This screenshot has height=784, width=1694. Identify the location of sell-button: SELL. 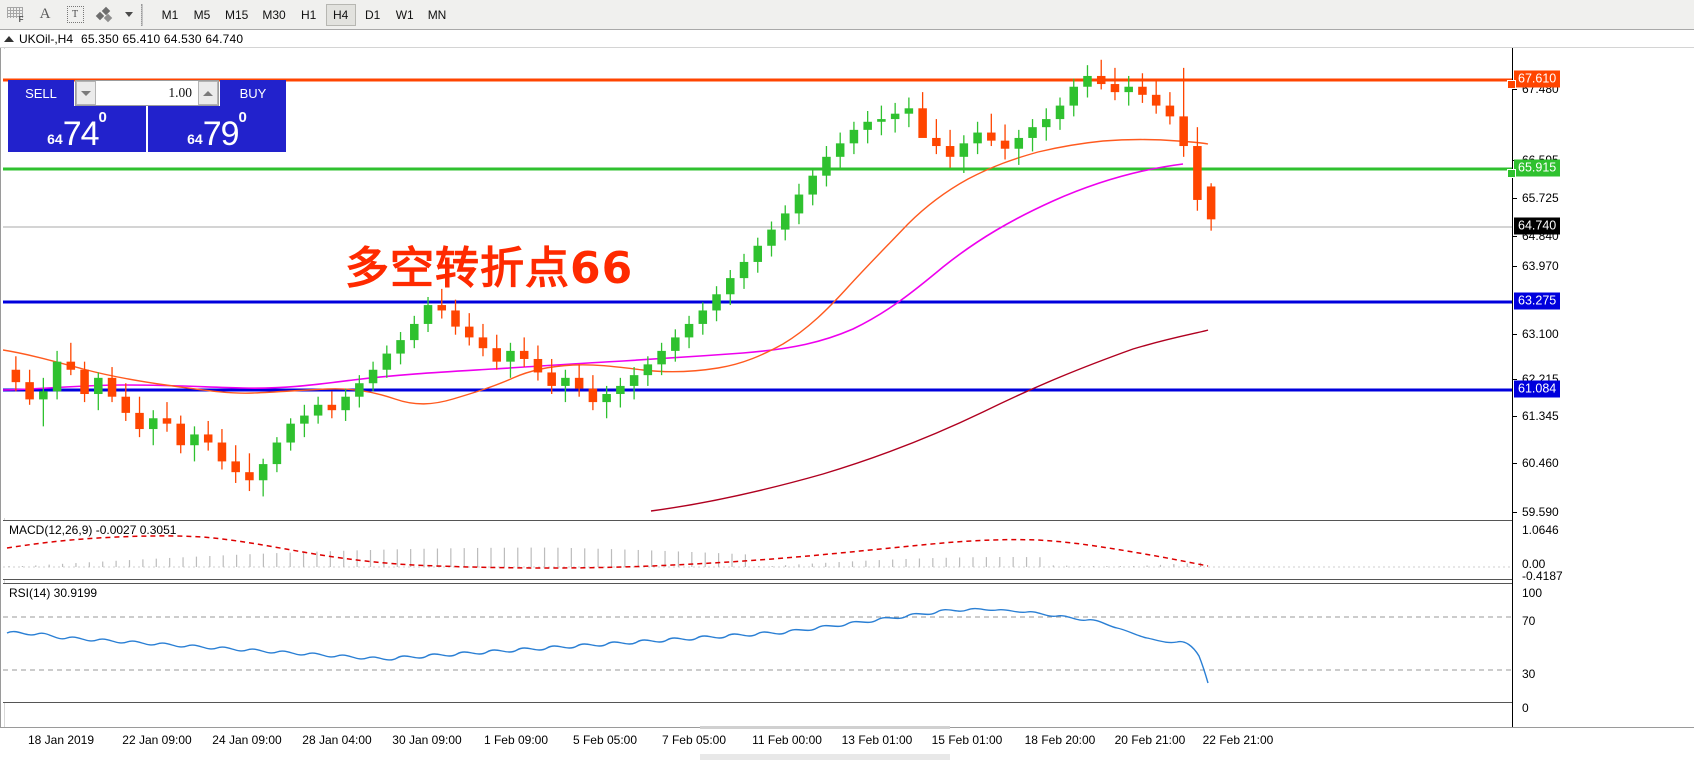
(41, 93).